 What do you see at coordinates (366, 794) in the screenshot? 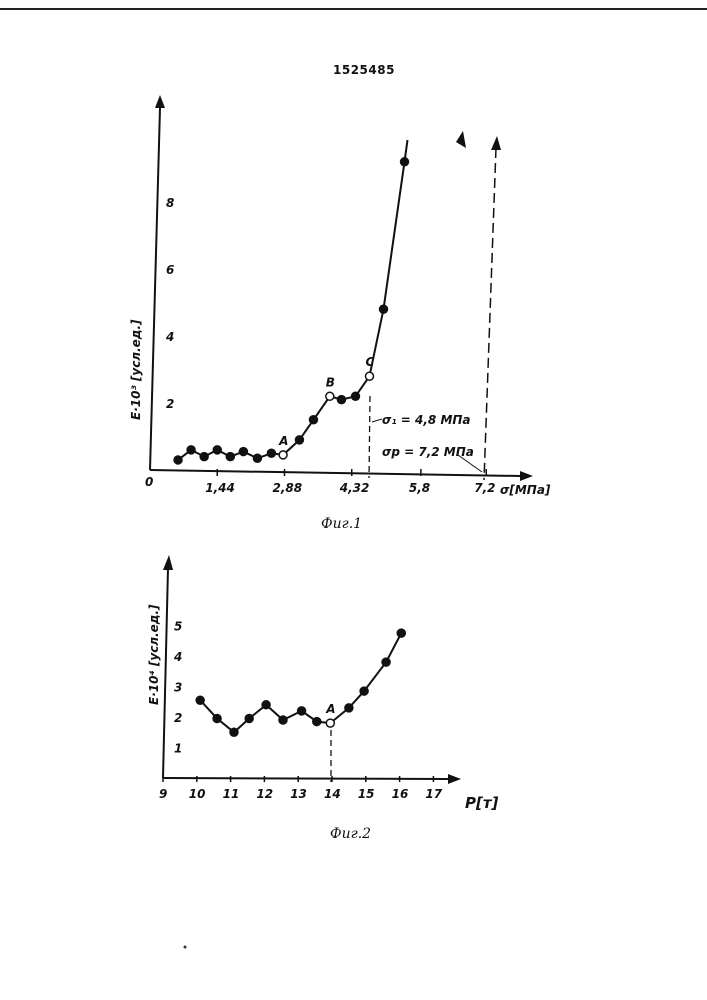
I see `fig2-x-tick-label: 15` at bounding box center [366, 794].